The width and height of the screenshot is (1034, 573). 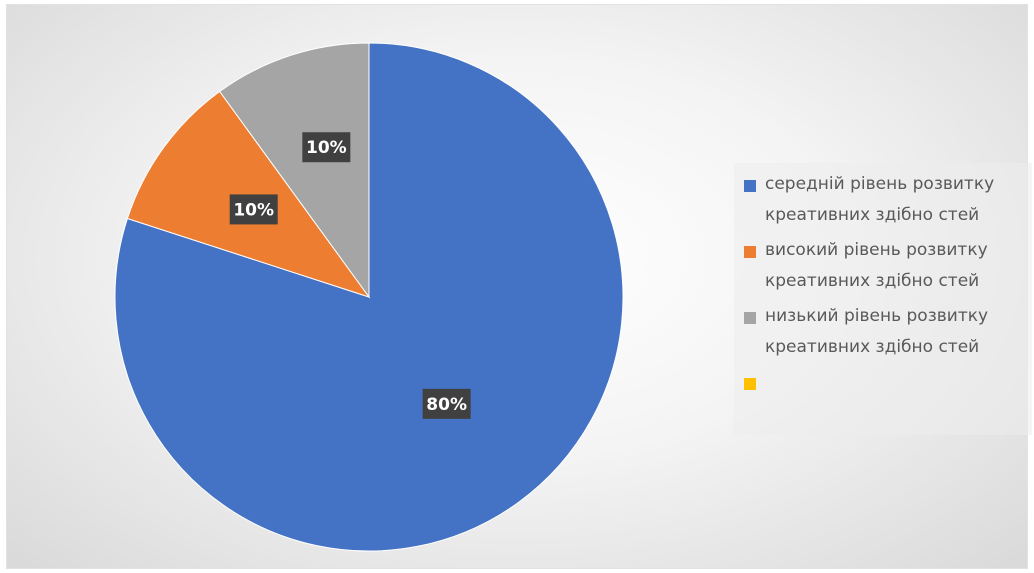 What do you see at coordinates (885, 381) in the screenshot?
I see `legend-item-empty` at bounding box center [885, 381].